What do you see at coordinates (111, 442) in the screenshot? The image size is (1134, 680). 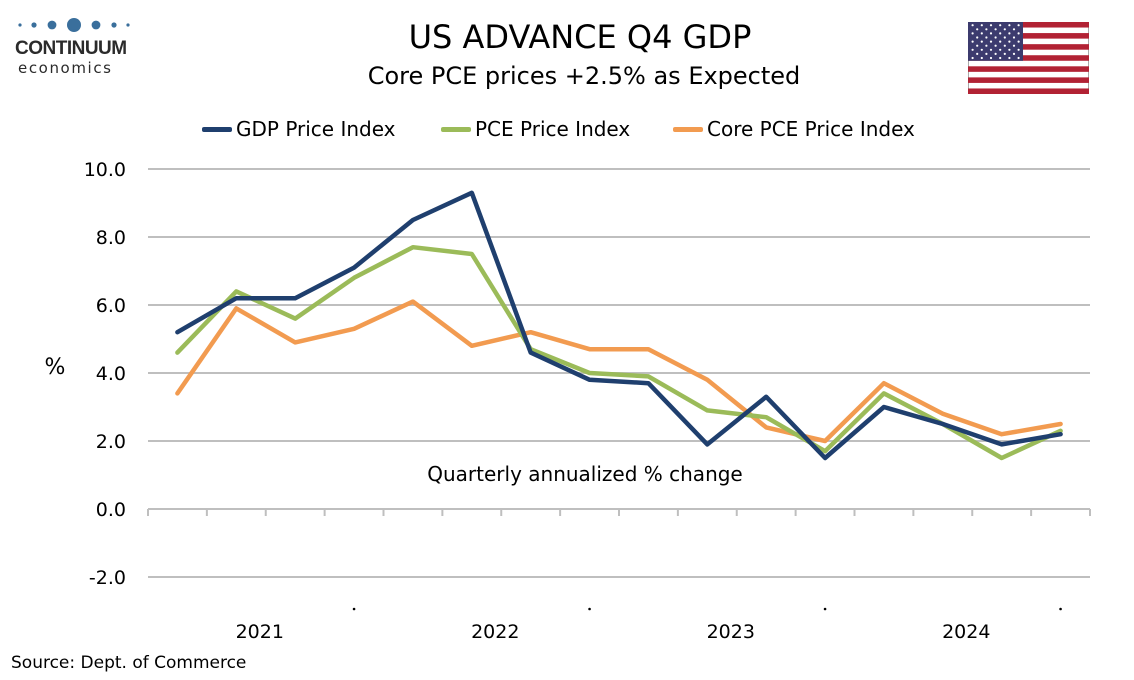 I see `y-tick-label: 2.0` at bounding box center [111, 442].